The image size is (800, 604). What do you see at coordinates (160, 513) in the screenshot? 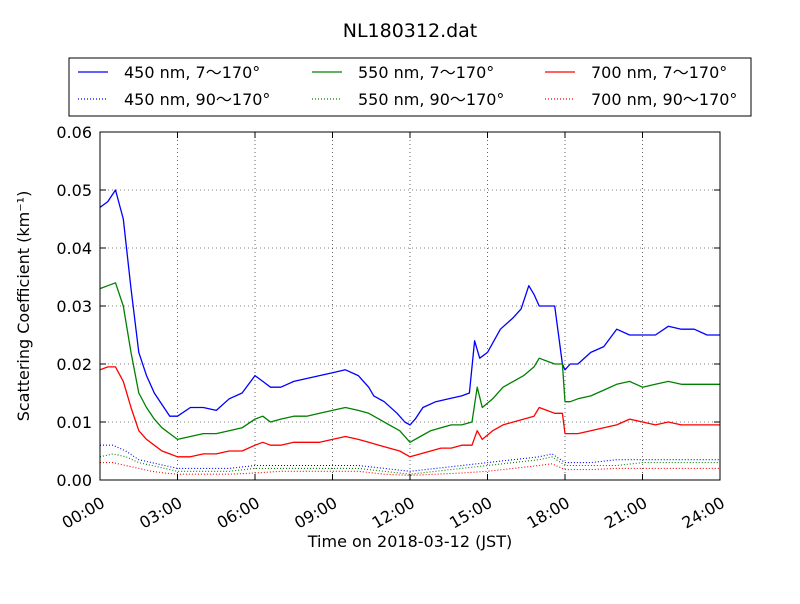
I see `x-tick-label: 03:00` at bounding box center [160, 513].